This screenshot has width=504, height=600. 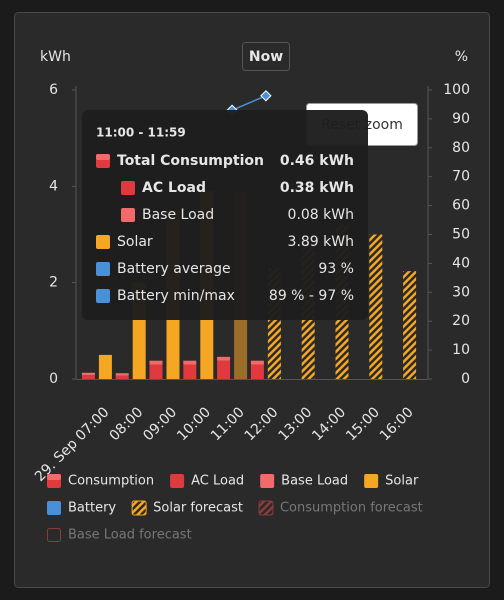 I want to click on legend-item: Consumption, so click(x=100, y=481).